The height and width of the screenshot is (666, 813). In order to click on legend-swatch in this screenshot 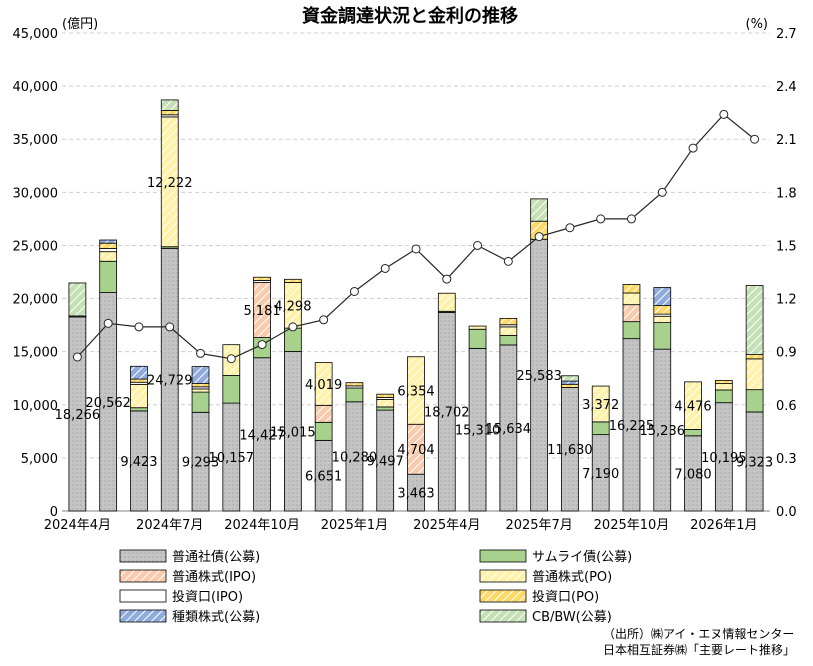, I will do `click(503, 596)`.